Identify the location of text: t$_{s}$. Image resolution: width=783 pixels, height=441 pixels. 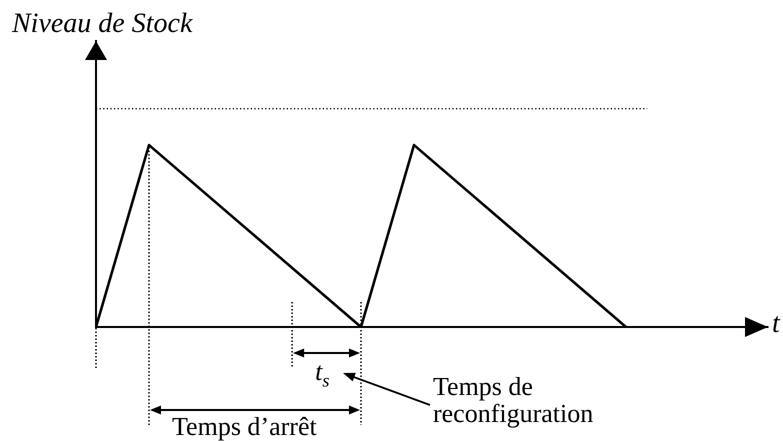
(322, 374).